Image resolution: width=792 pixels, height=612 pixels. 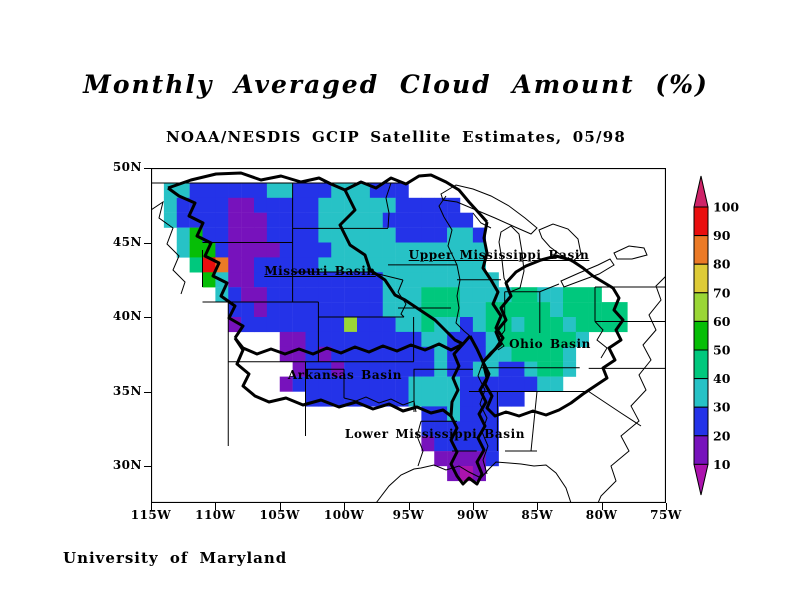 I want to click on lat-tick-label: 35N, so click(x=127, y=390).